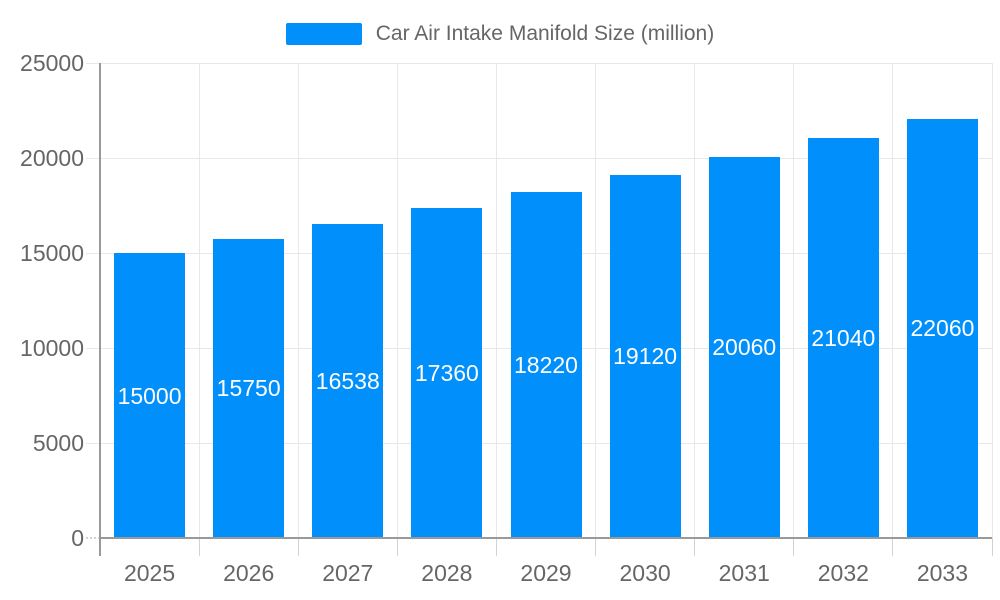 The image size is (1000, 600). Describe the element at coordinates (843, 573) in the screenshot. I see `x-tick-label: 2032` at that location.